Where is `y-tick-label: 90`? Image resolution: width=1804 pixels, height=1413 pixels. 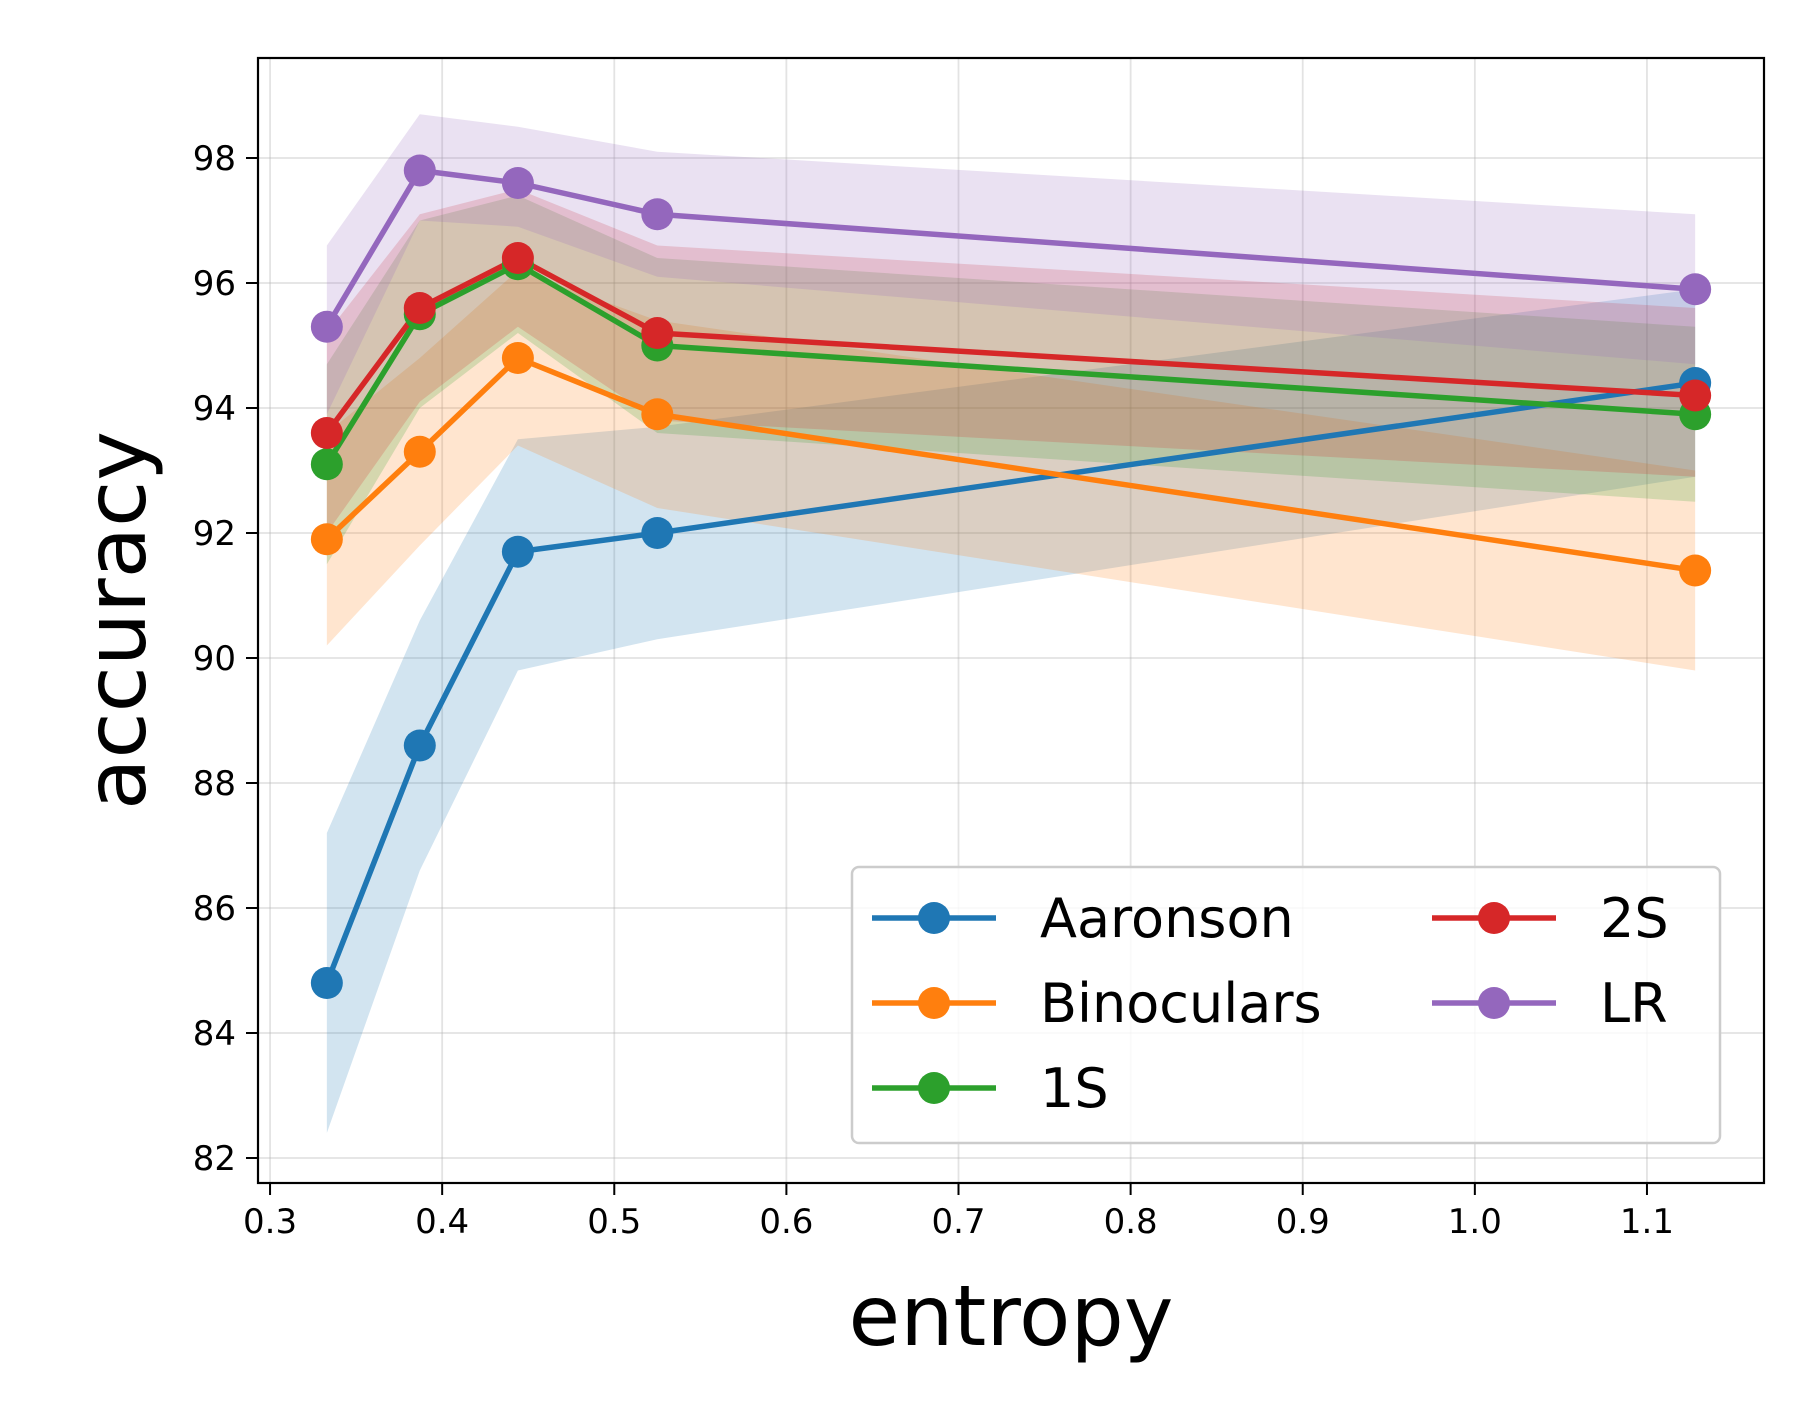 y-tick-label: 90 is located at coordinates (214, 659).